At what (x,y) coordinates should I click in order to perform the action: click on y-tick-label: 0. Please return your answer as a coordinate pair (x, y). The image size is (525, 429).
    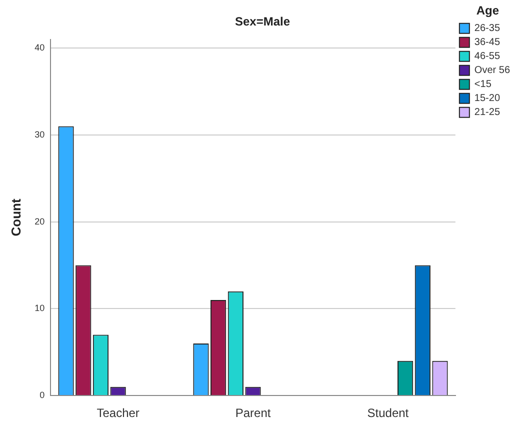
    Looking at the image, I should click on (42, 395).